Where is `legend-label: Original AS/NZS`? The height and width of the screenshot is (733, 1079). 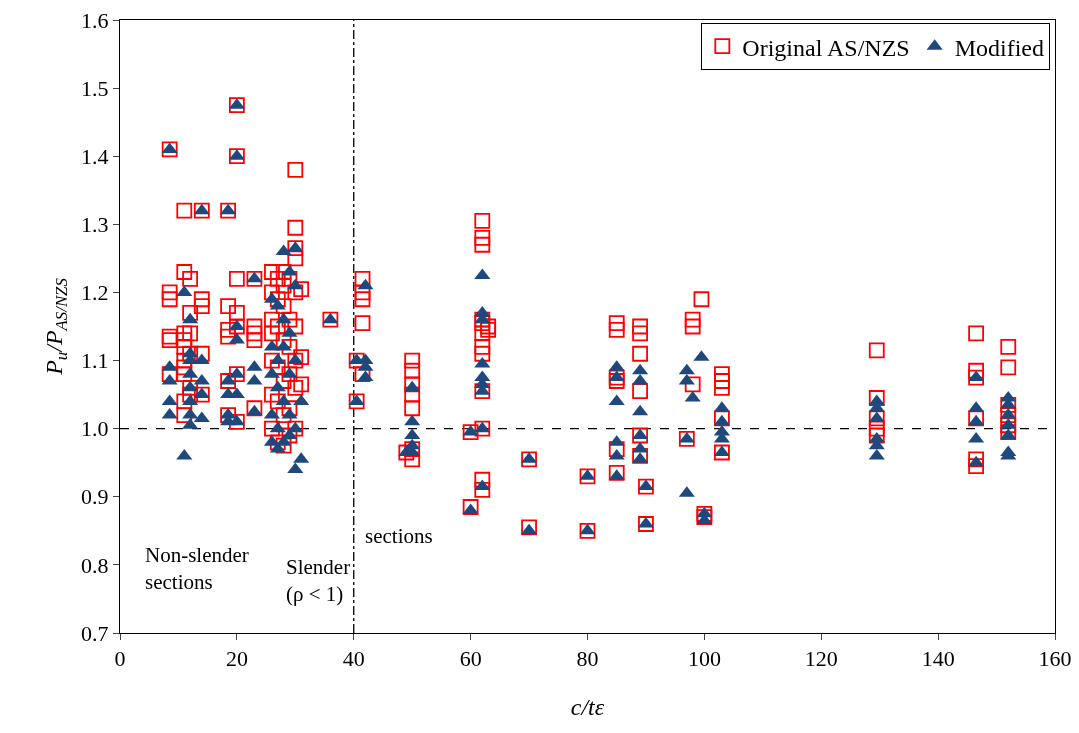 legend-label: Original AS/NZS is located at coordinates (826, 47).